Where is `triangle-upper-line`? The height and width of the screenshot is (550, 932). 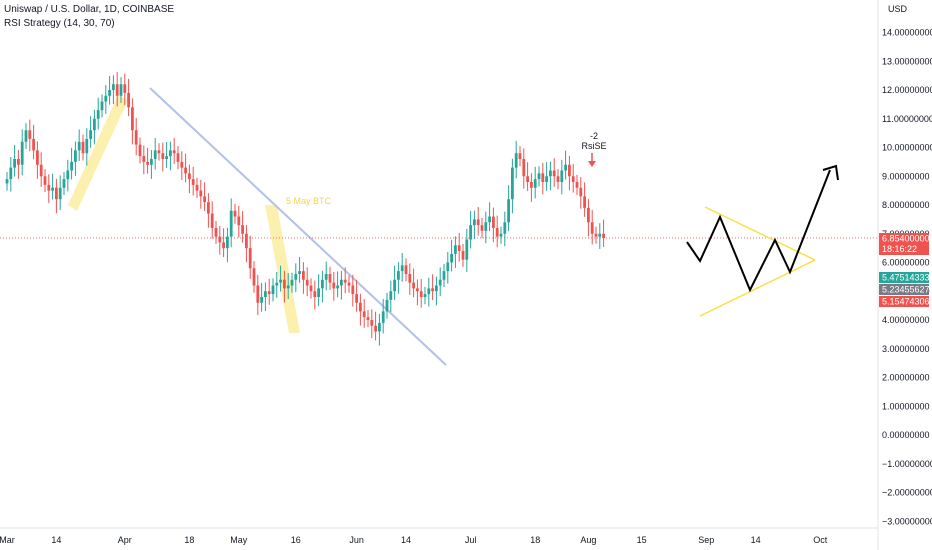
triangle-upper-line is located at coordinates (760, 233).